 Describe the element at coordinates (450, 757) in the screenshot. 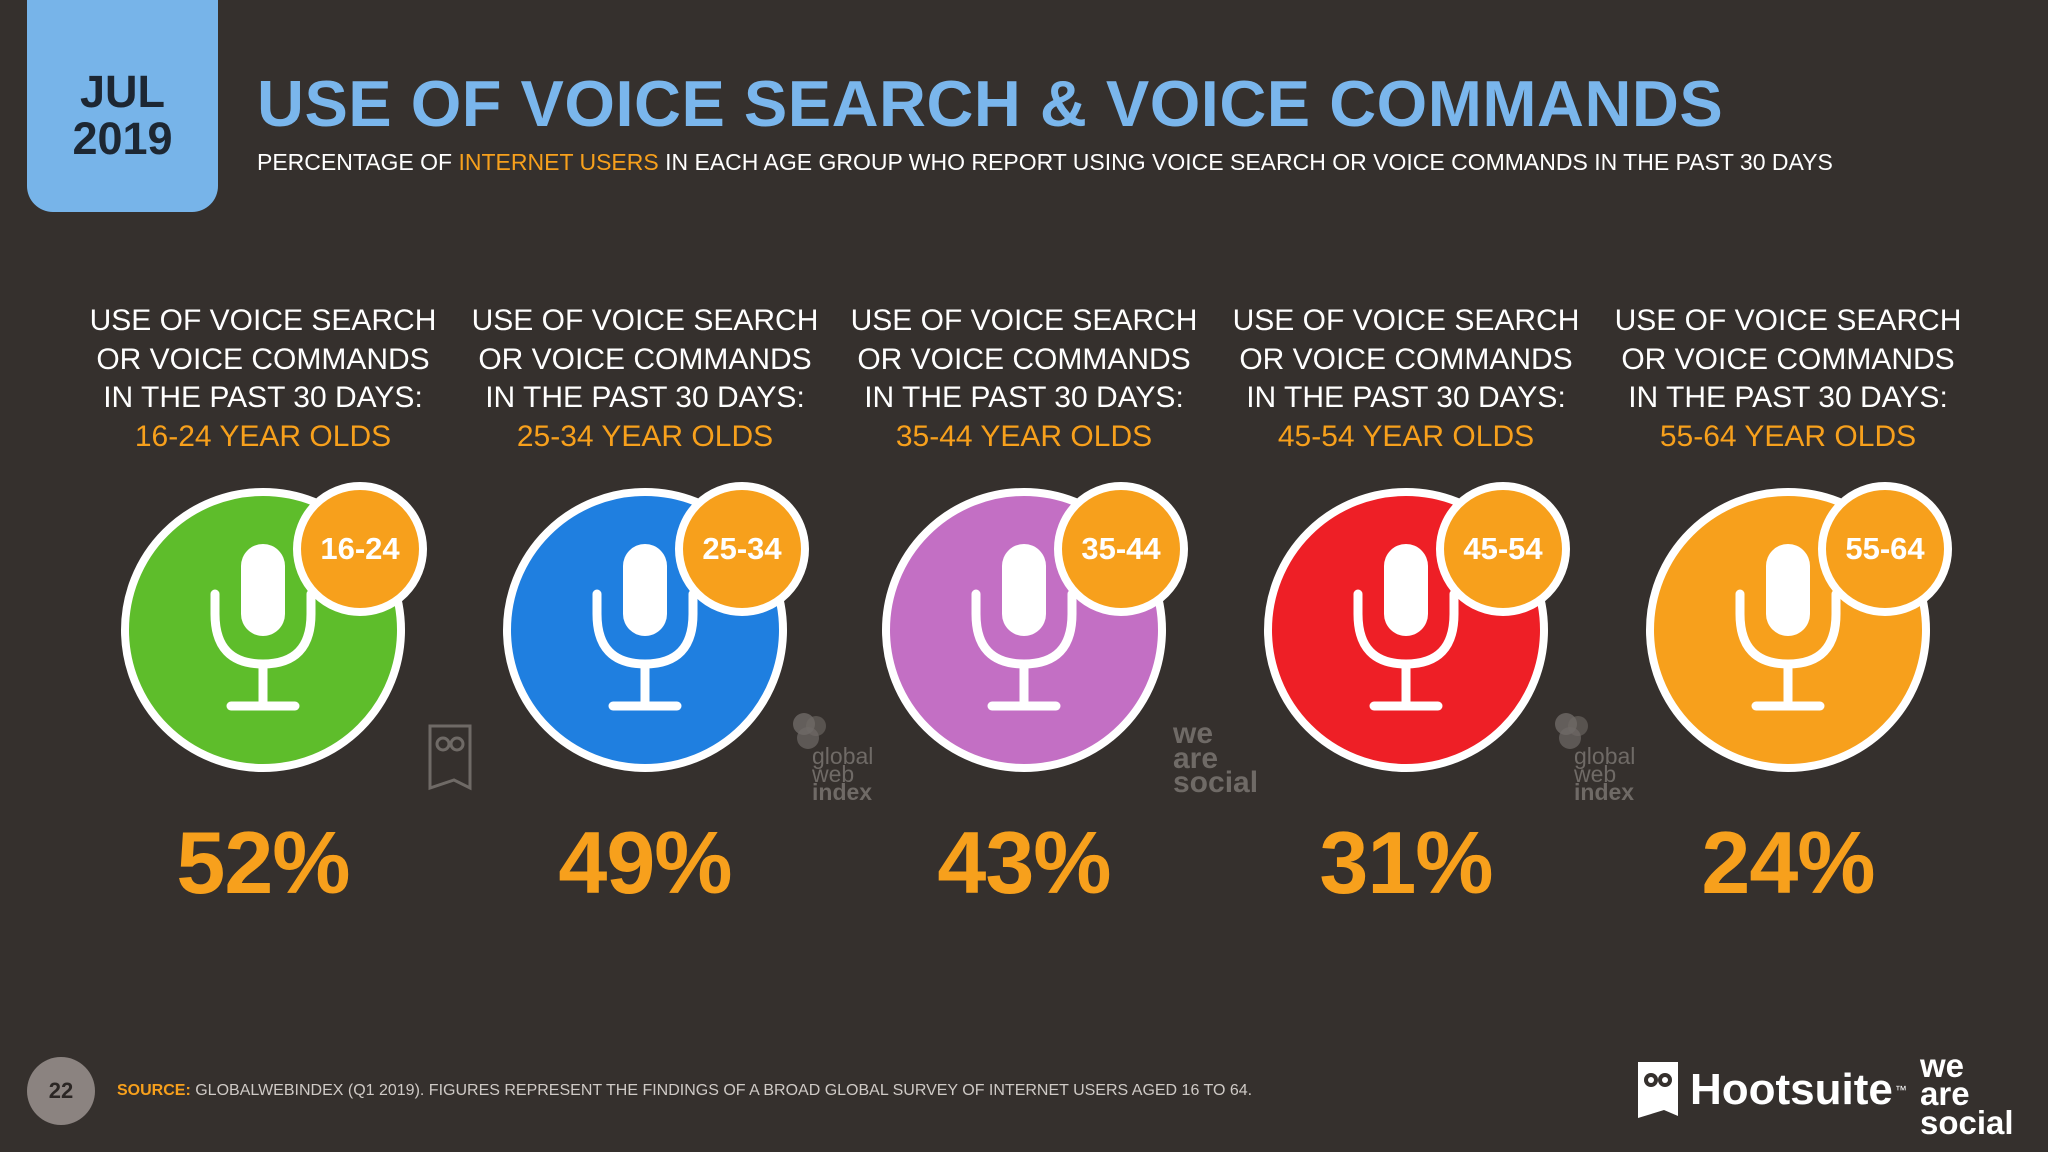

I see `hootsuite-owl-watermark` at that location.